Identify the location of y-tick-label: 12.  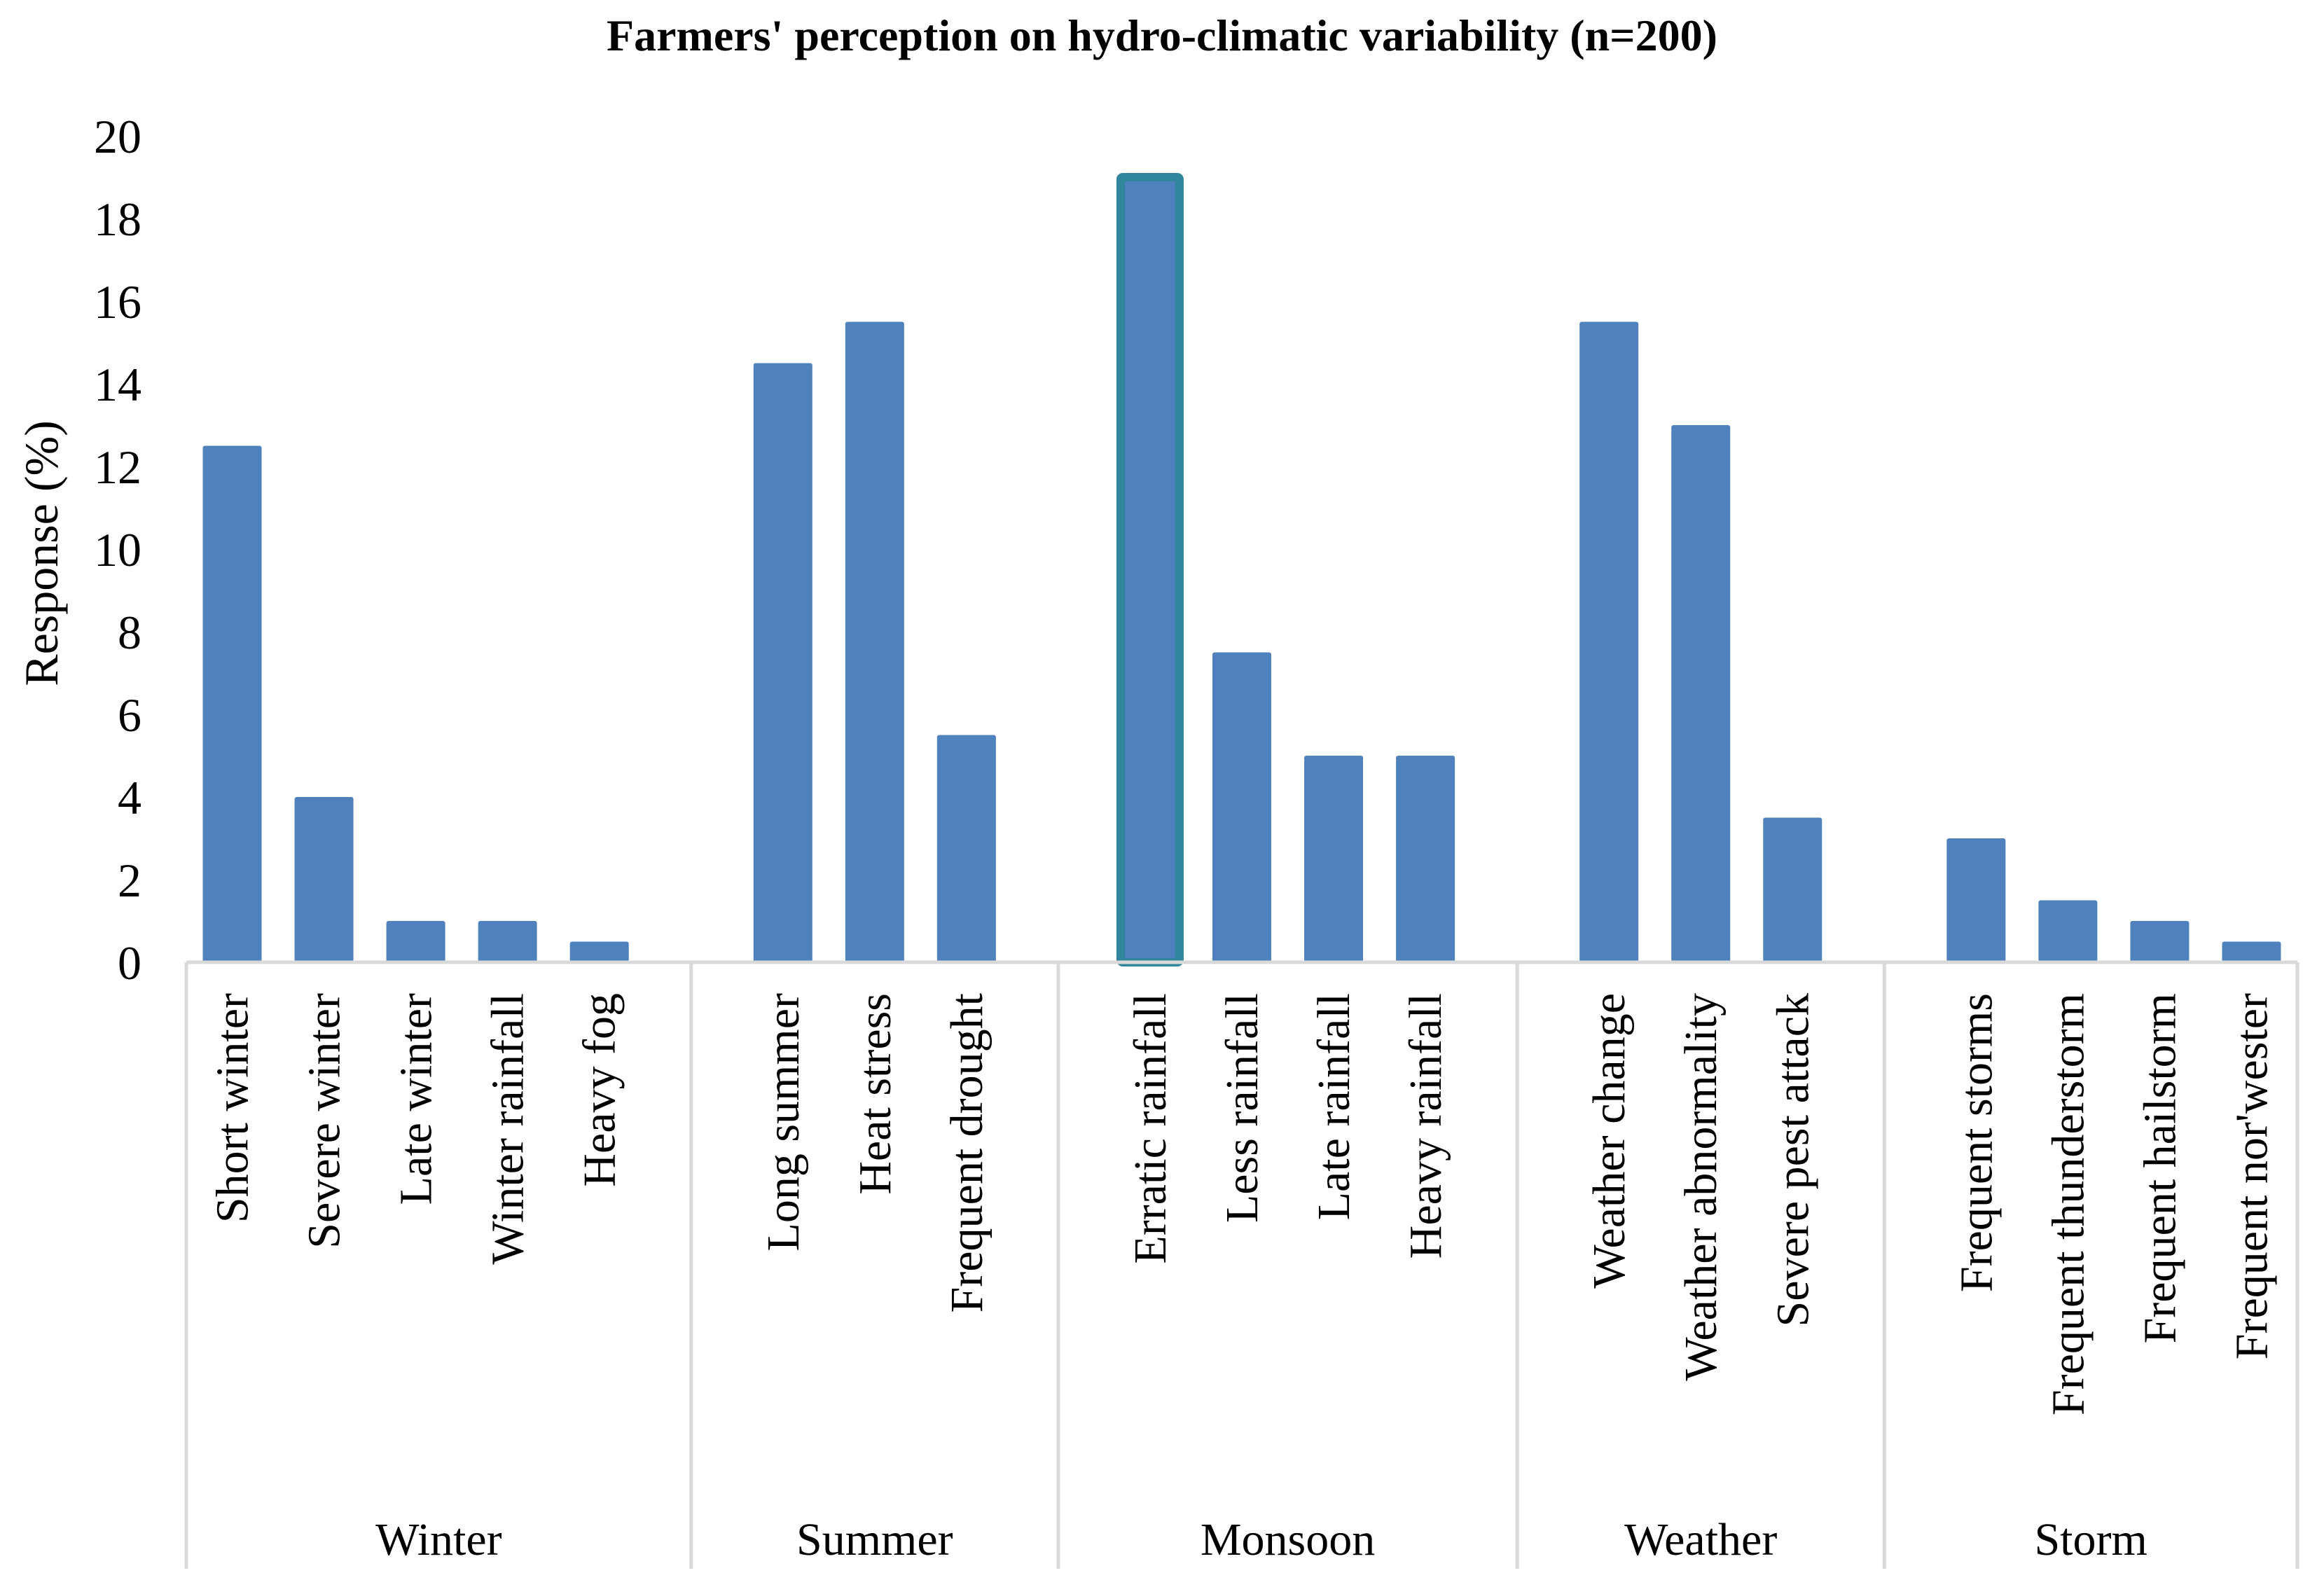
(117, 467).